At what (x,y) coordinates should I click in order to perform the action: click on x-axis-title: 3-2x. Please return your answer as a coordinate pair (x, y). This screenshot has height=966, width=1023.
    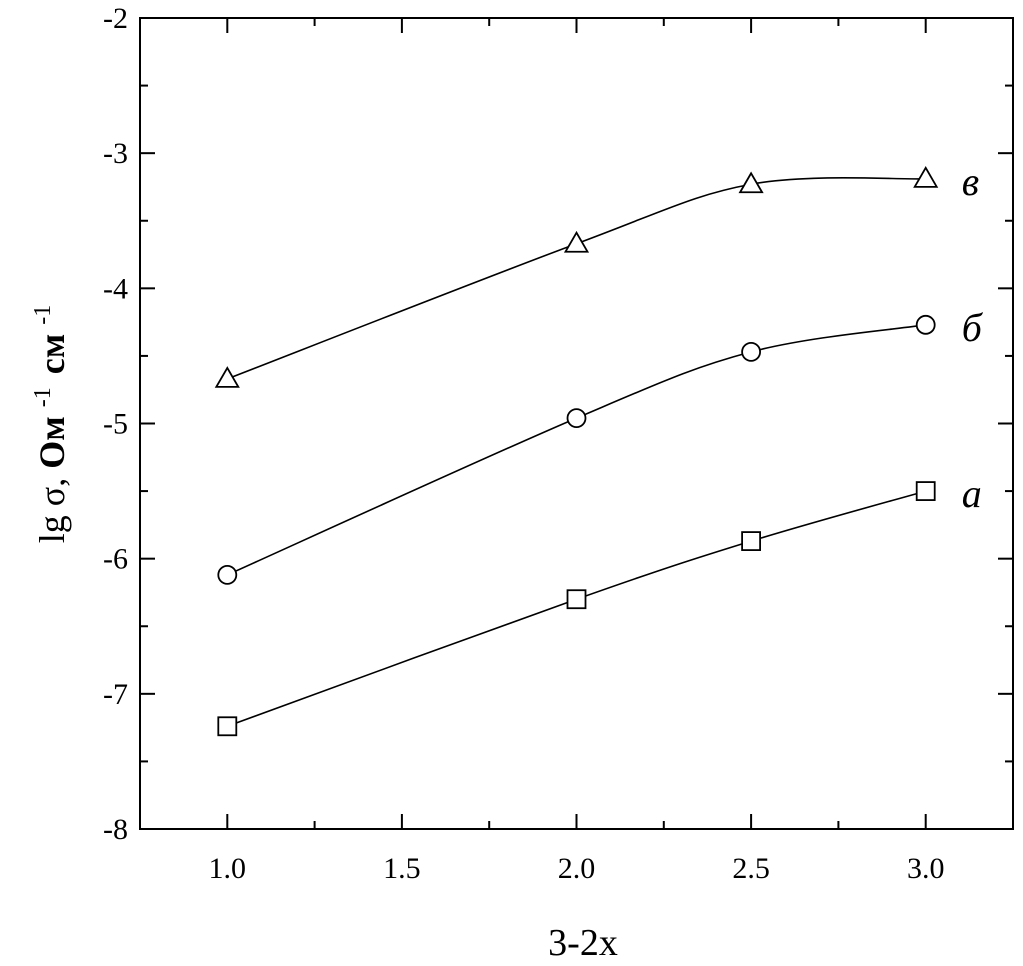
    Looking at the image, I should click on (583, 943).